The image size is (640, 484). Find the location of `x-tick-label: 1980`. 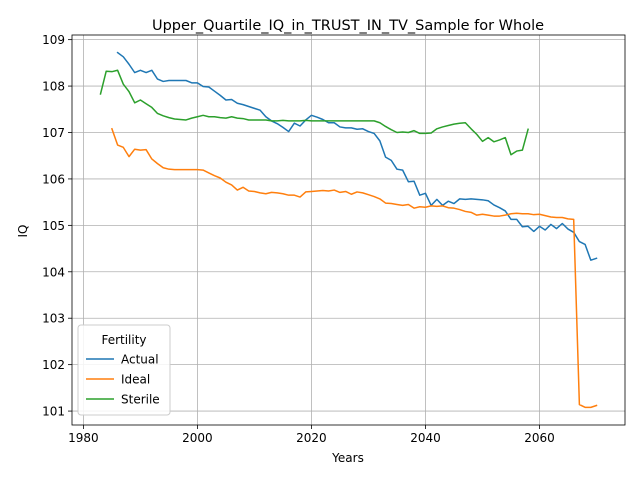

x-tick-label: 1980 is located at coordinates (83, 438).